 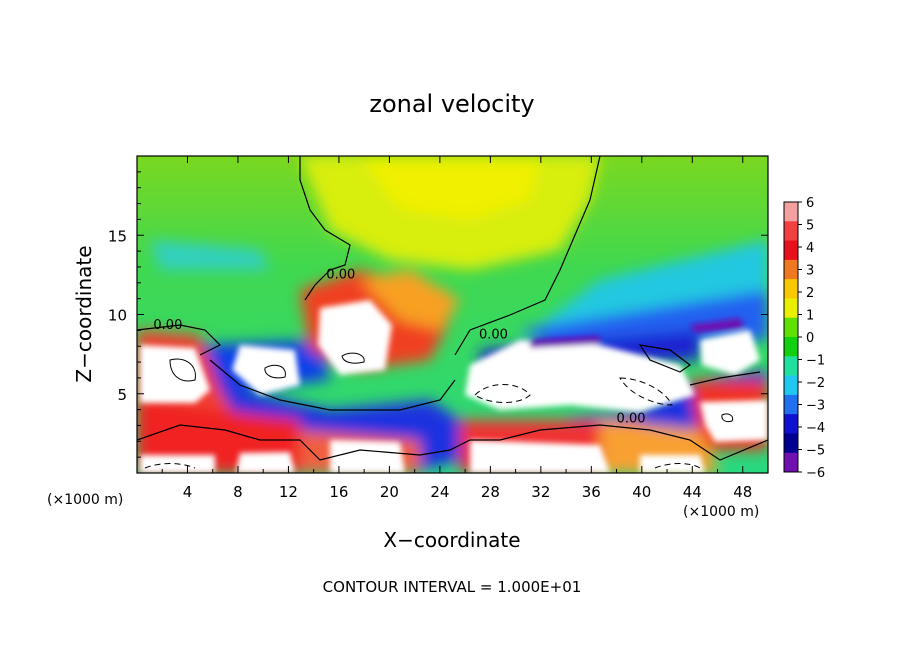 What do you see at coordinates (122, 395) in the screenshot?
I see `y-tick-label: 5` at bounding box center [122, 395].